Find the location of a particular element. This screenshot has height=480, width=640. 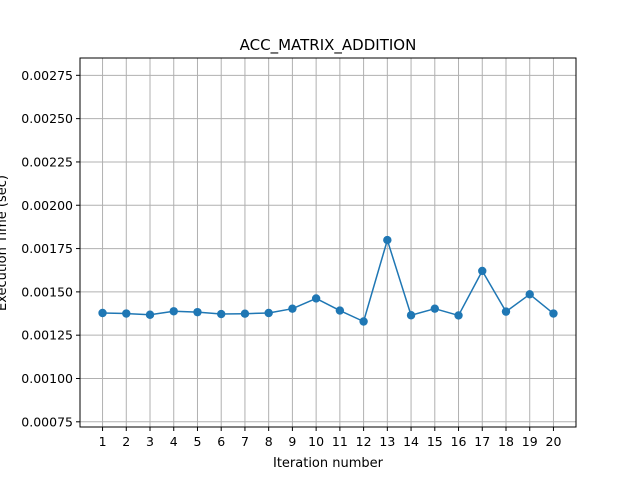

x-tick-label: 16 is located at coordinates (459, 441).